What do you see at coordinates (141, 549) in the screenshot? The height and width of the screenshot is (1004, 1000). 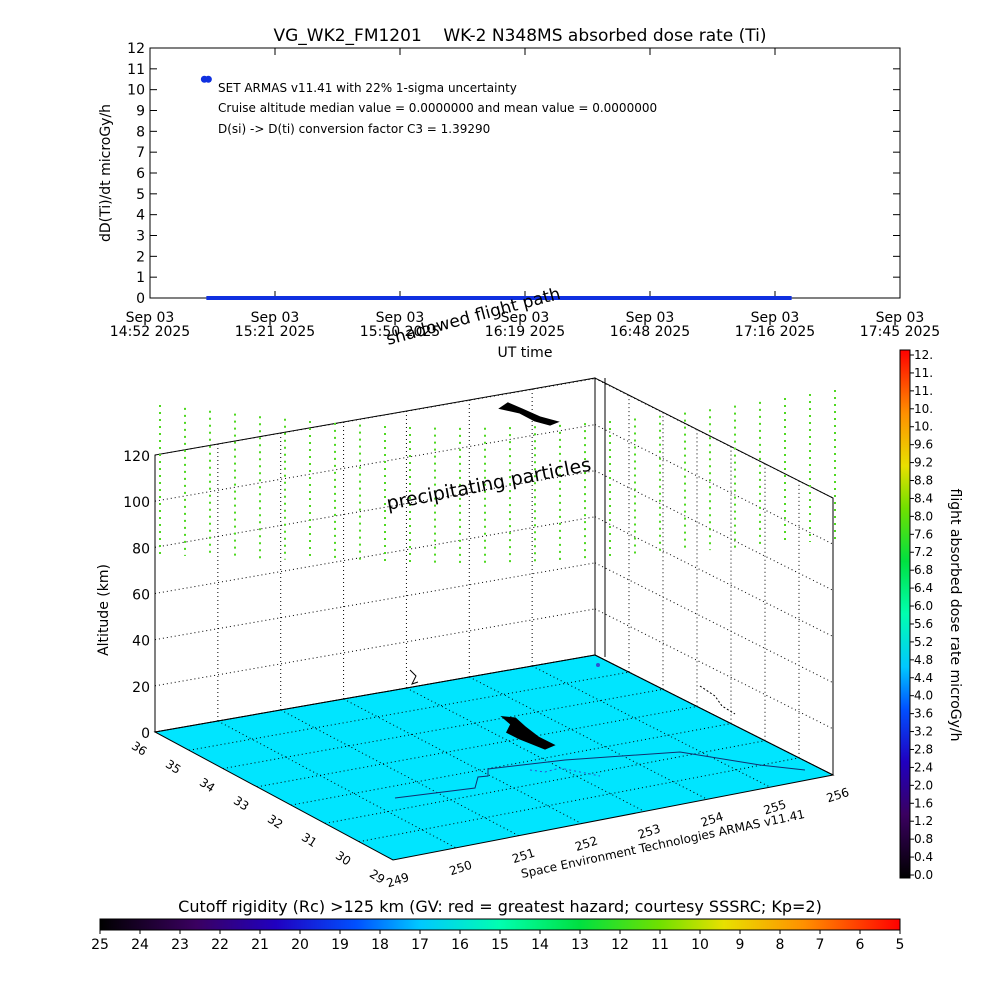 I see `altitude-tick-label: 80` at bounding box center [141, 549].